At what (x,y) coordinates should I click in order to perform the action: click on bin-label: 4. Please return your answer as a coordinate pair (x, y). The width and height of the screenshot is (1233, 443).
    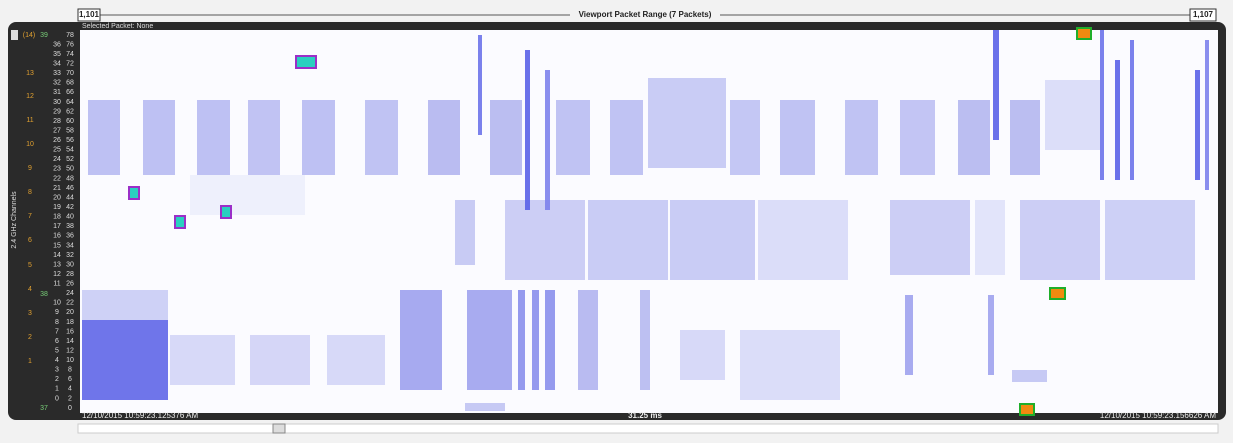
    Looking at the image, I should click on (70, 389).